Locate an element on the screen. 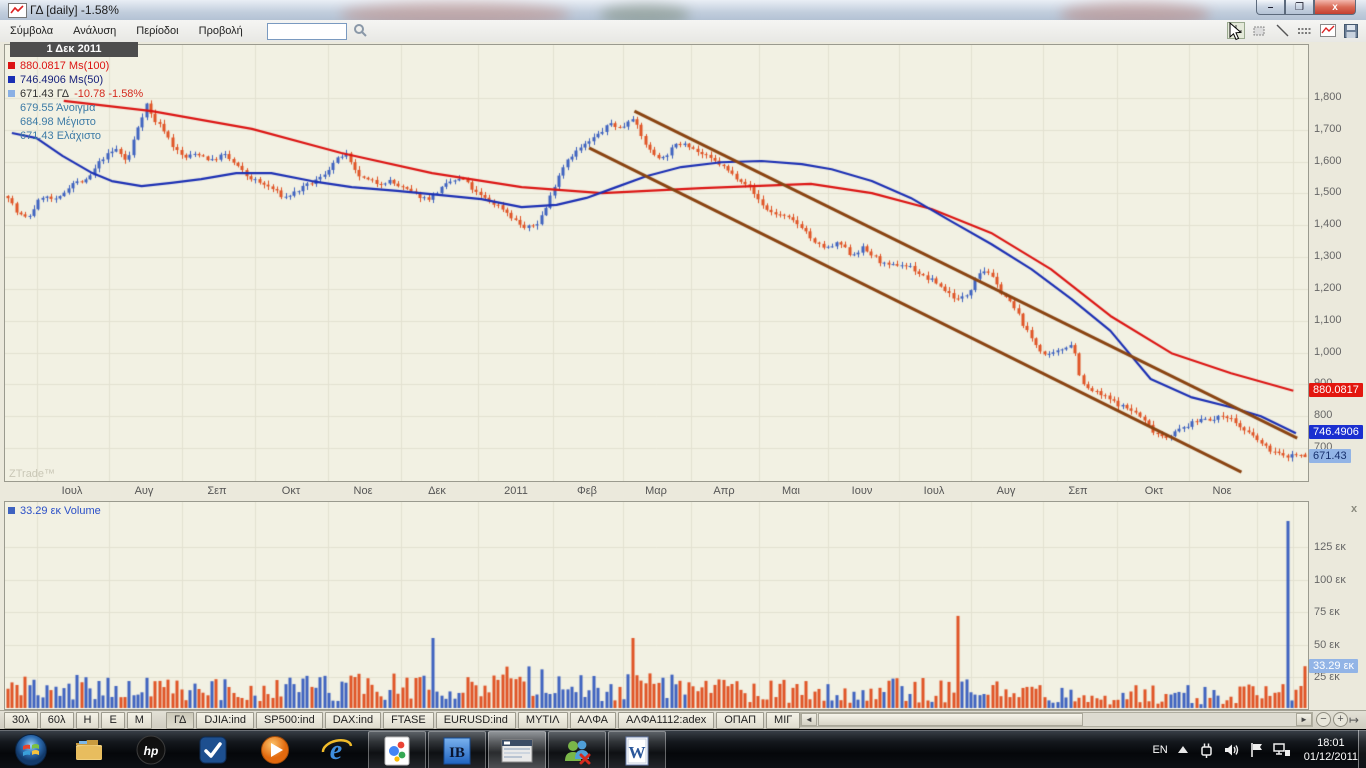 The width and height of the screenshot is (1366, 768). window-title: ΓΔ [daily] -1.58% is located at coordinates (74, 10).